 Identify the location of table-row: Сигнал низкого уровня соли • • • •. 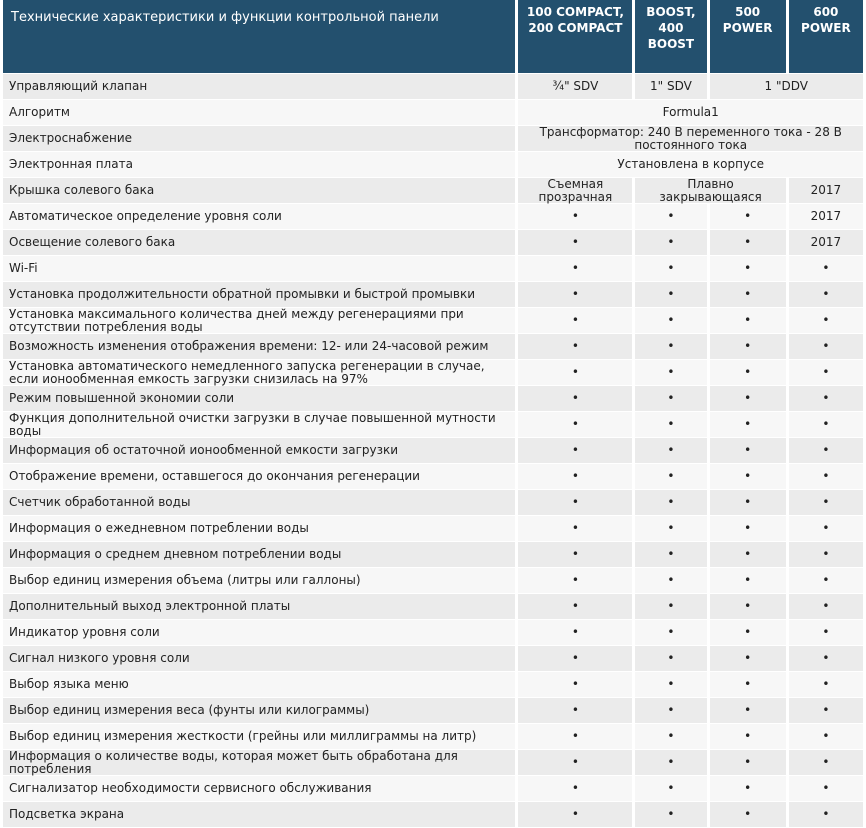
(433, 658).